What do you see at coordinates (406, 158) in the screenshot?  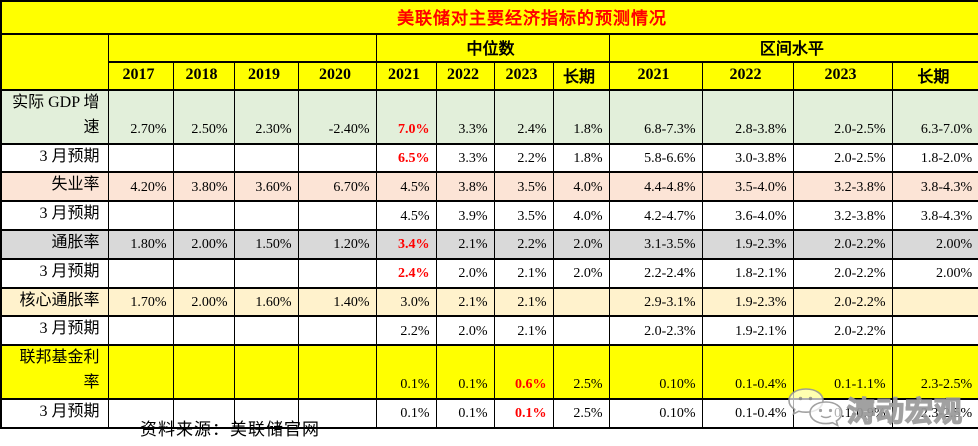 I see `data-cell: 6.5%` at bounding box center [406, 158].